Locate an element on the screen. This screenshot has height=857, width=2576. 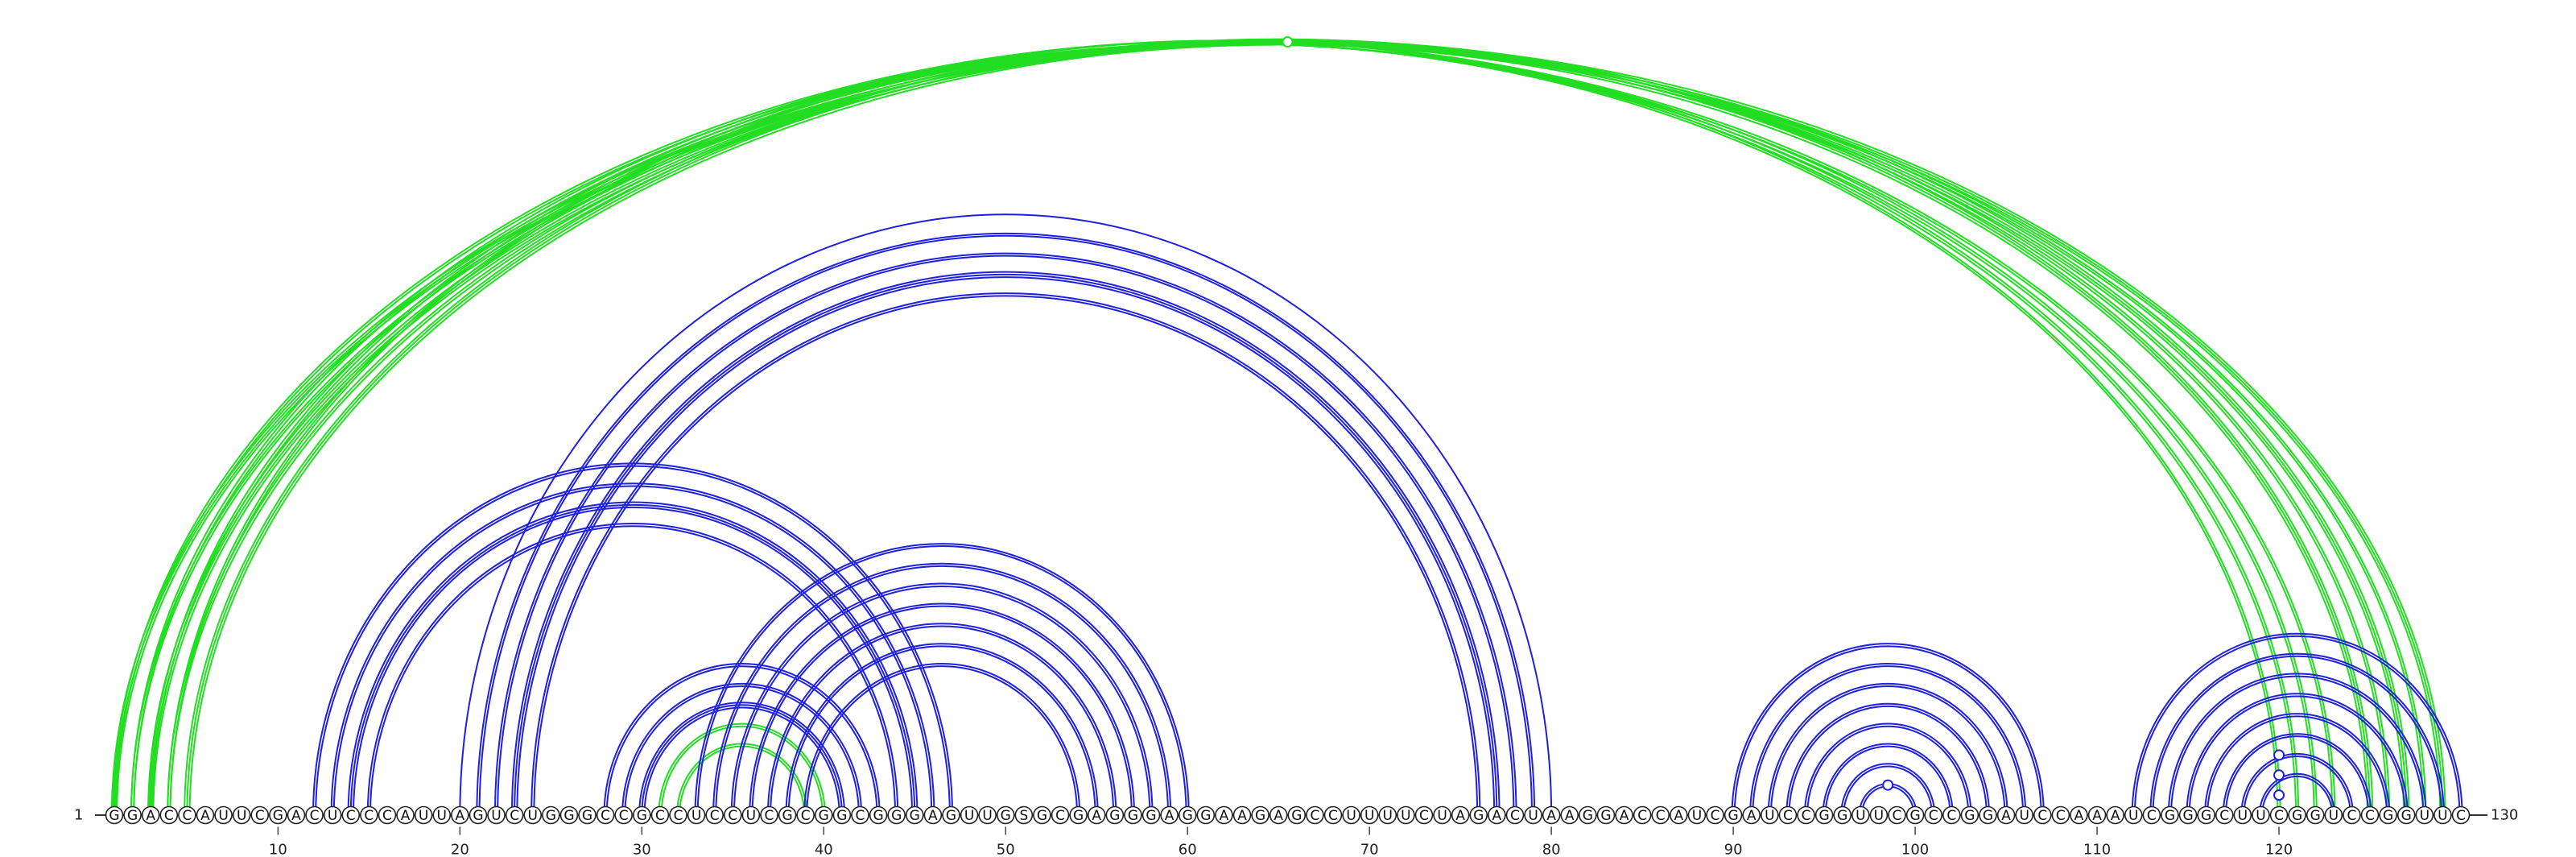
tick-label: 30 is located at coordinates (642, 849).